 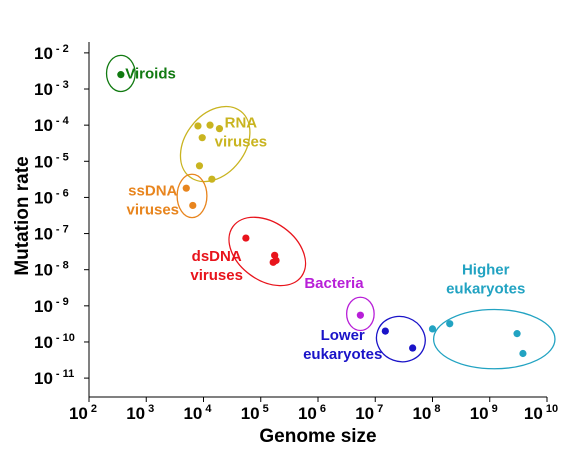 What do you see at coordinates (494, 339) in the screenshot?
I see `region-higher-eukaryotes` at bounding box center [494, 339].